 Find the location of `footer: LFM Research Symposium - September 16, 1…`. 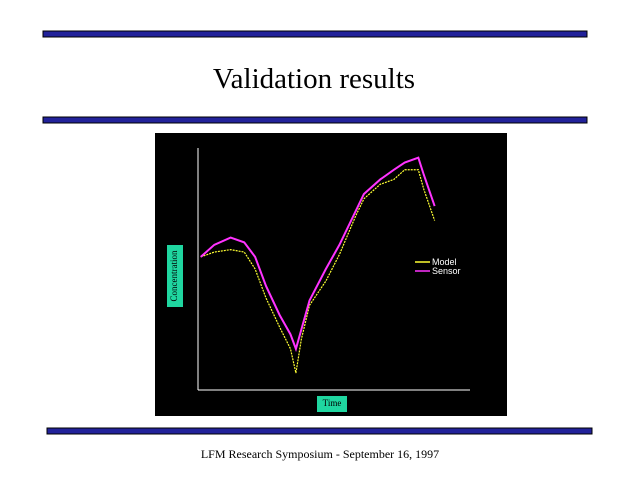

footer: LFM Research Symposium - September 16, 1… is located at coordinates (320, 454).